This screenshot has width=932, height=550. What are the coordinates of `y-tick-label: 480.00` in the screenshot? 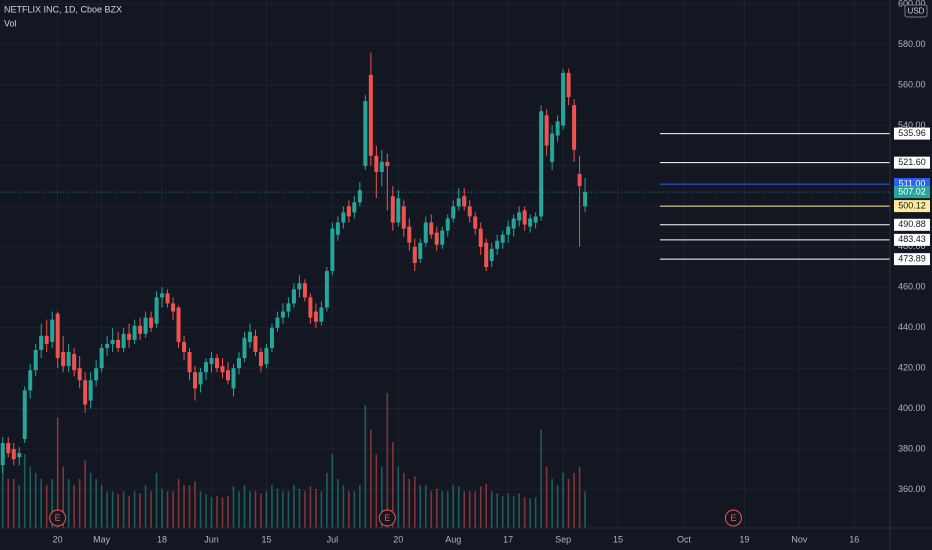 It's located at (912, 246).